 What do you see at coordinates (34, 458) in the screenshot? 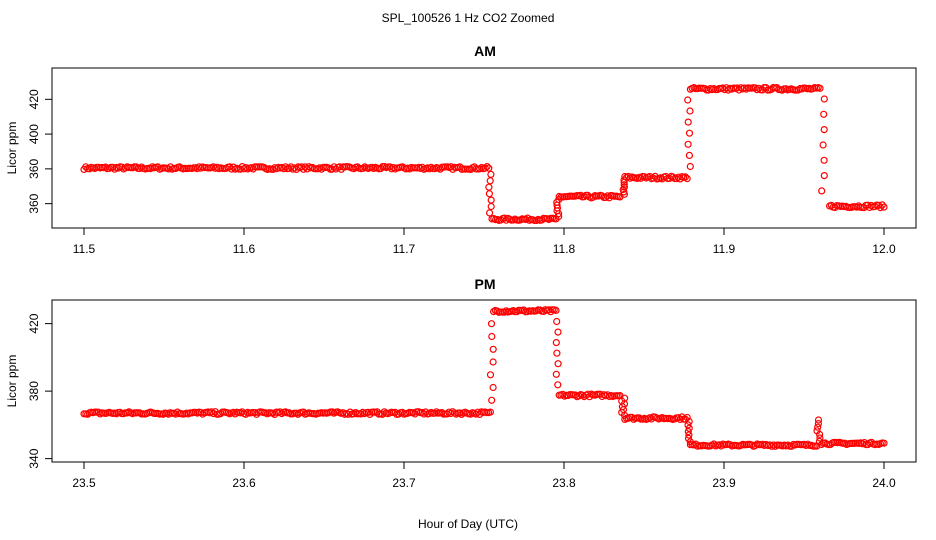
I see `pm-y-tick-label: 340` at bounding box center [34, 458].